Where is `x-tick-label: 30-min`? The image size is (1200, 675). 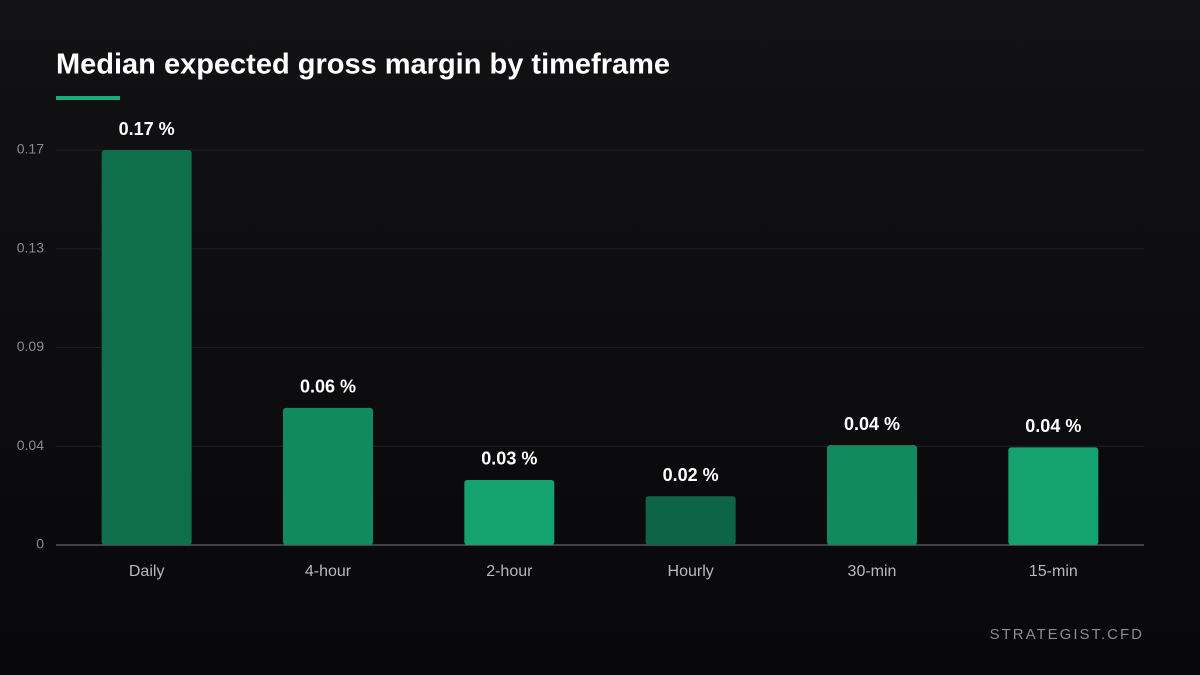
x-tick-label: 30-min is located at coordinates (872, 571).